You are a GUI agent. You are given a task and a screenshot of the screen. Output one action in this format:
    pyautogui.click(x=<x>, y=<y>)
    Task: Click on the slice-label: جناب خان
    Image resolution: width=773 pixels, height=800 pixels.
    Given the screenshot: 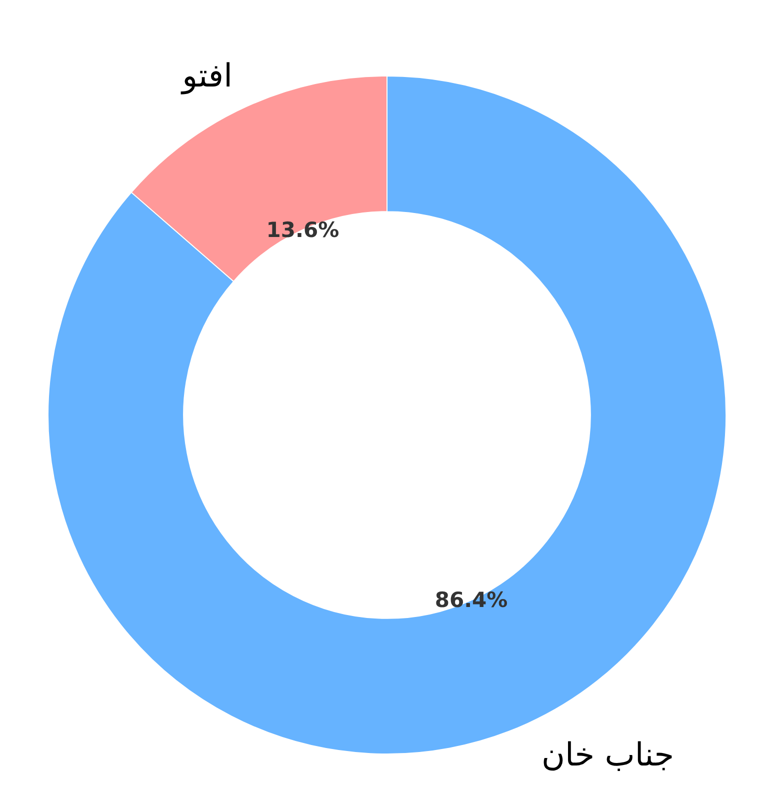 What is the action you would take?
    pyautogui.click(x=608, y=754)
    